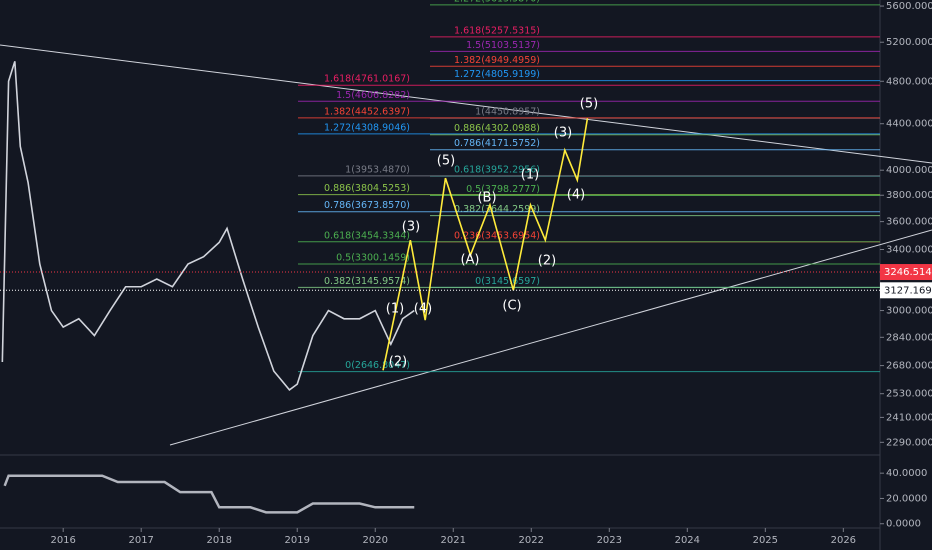  Describe the element at coordinates (903, 524) in the screenshot. I see `y-tick-label: 0.0000` at that location.